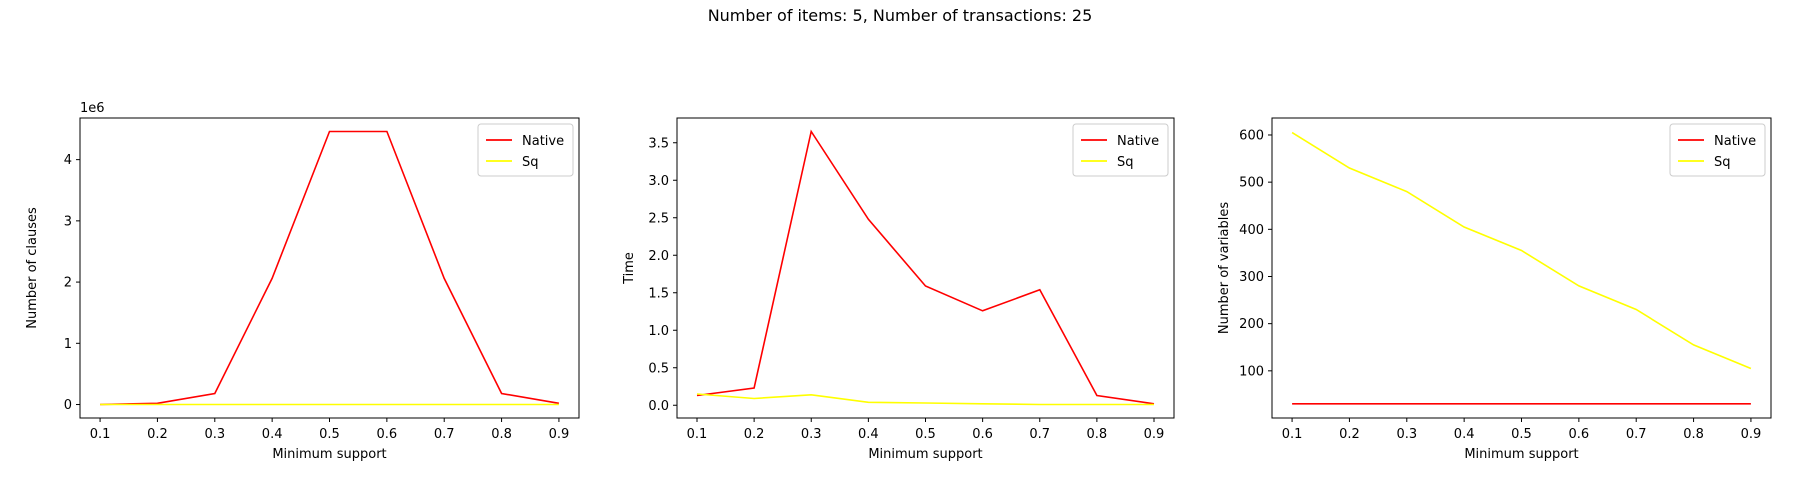 The image size is (1800, 500). What do you see at coordinates (658, 218) in the screenshot?
I see `y-tick-label: 2.5` at bounding box center [658, 218].